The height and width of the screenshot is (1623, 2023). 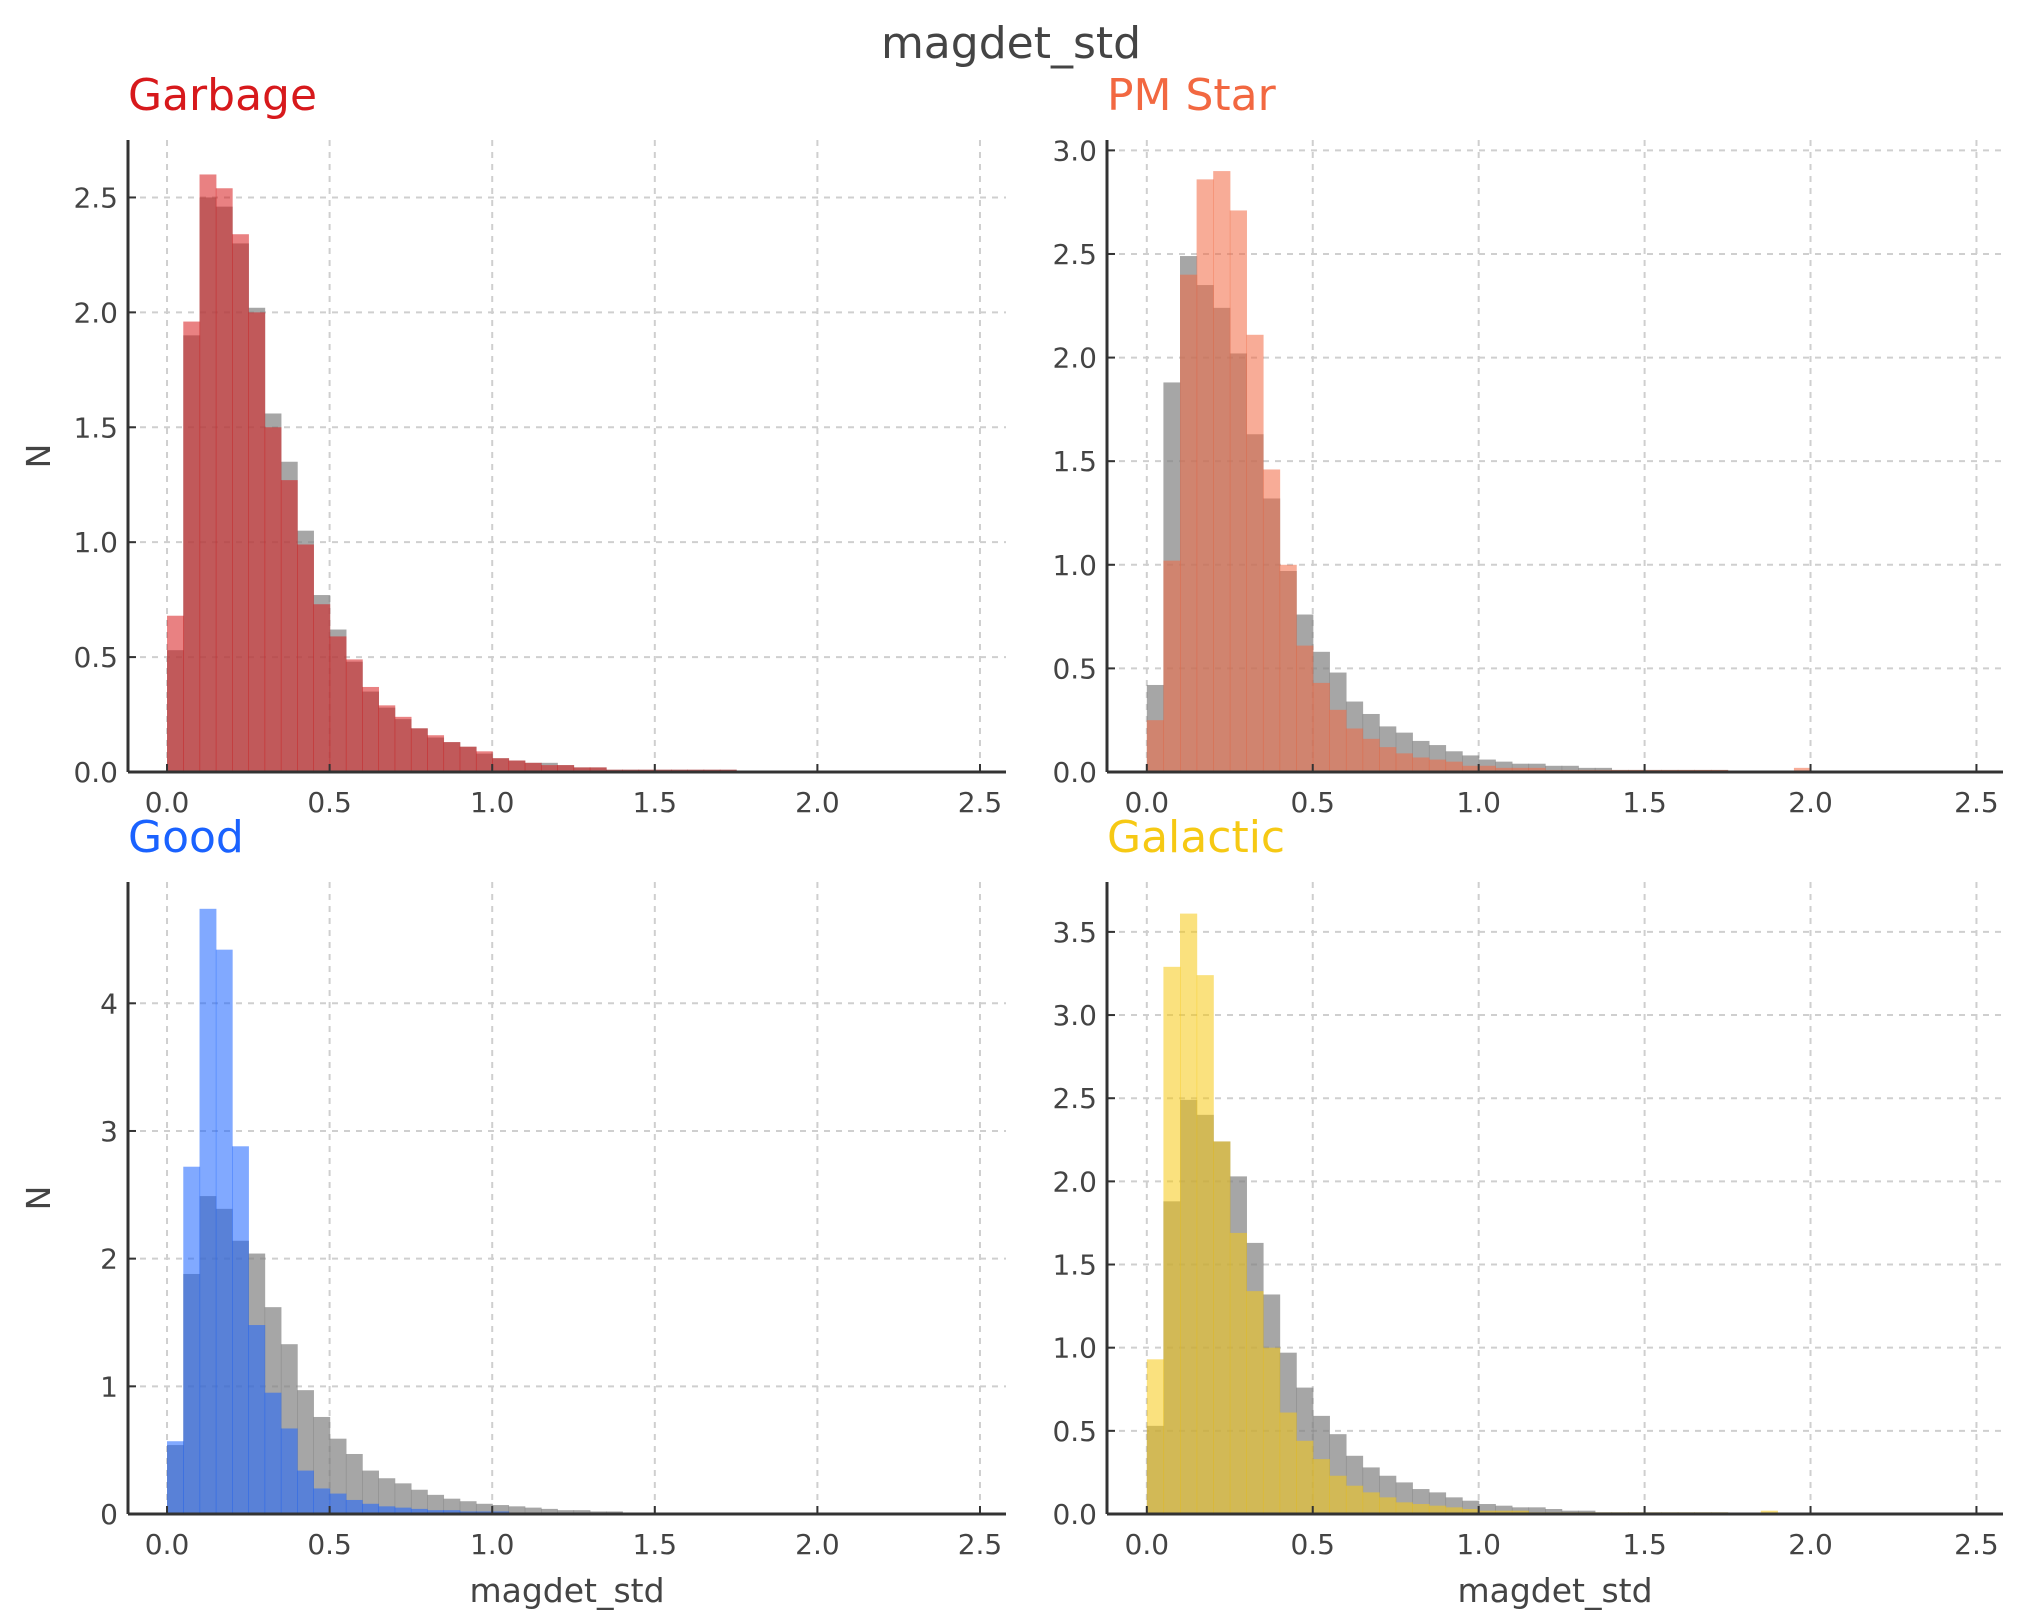 What do you see at coordinates (1074, 150) in the screenshot?
I see `y-tick-label: 3.0` at bounding box center [1074, 150].